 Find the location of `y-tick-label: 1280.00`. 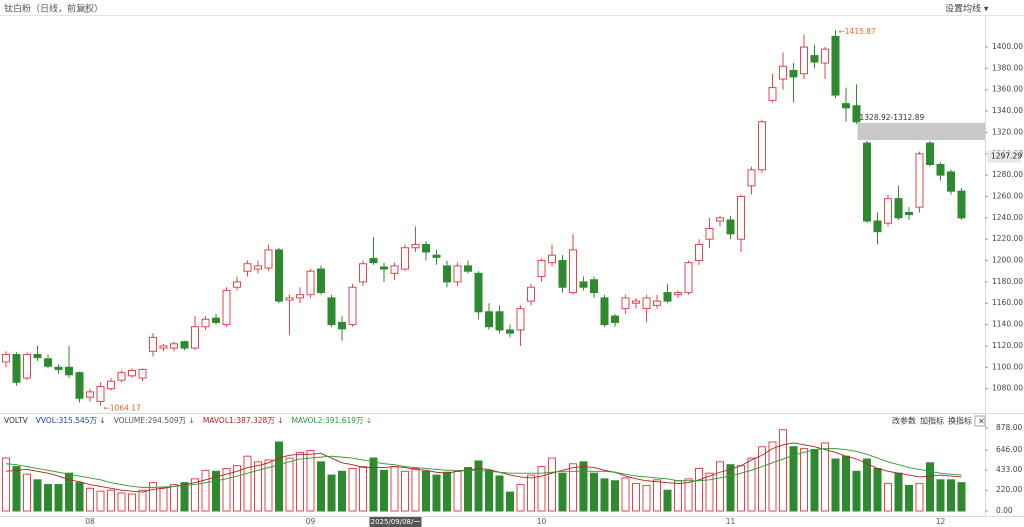

y-tick-label: 1280.00 is located at coordinates (1007, 174).